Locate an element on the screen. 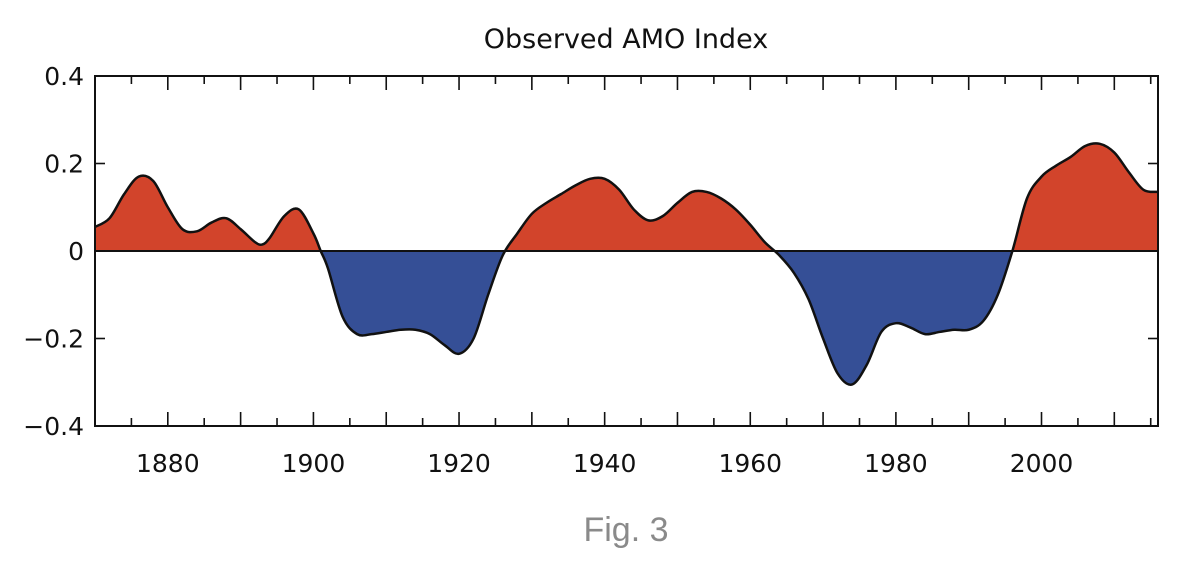  x-tick-label: 1900 is located at coordinates (314, 463).